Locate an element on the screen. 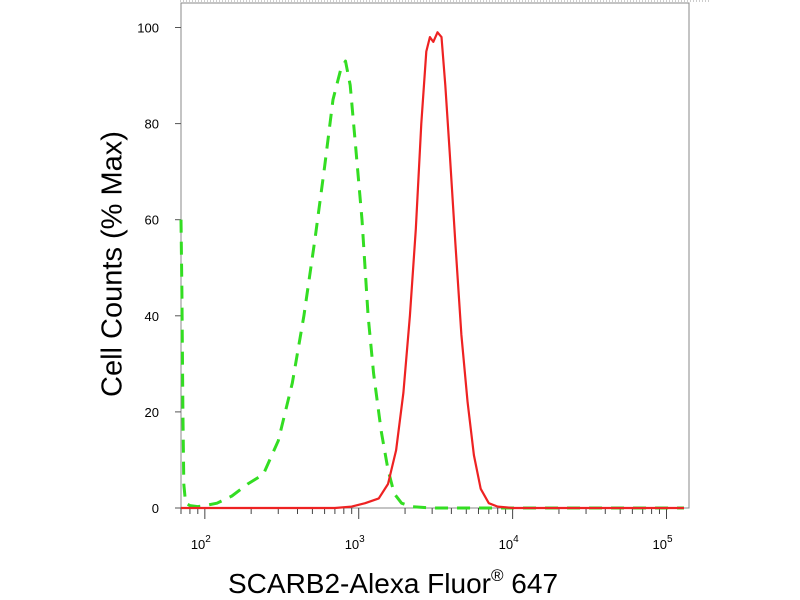  y-tick-label: 20 is located at coordinates (152, 412).